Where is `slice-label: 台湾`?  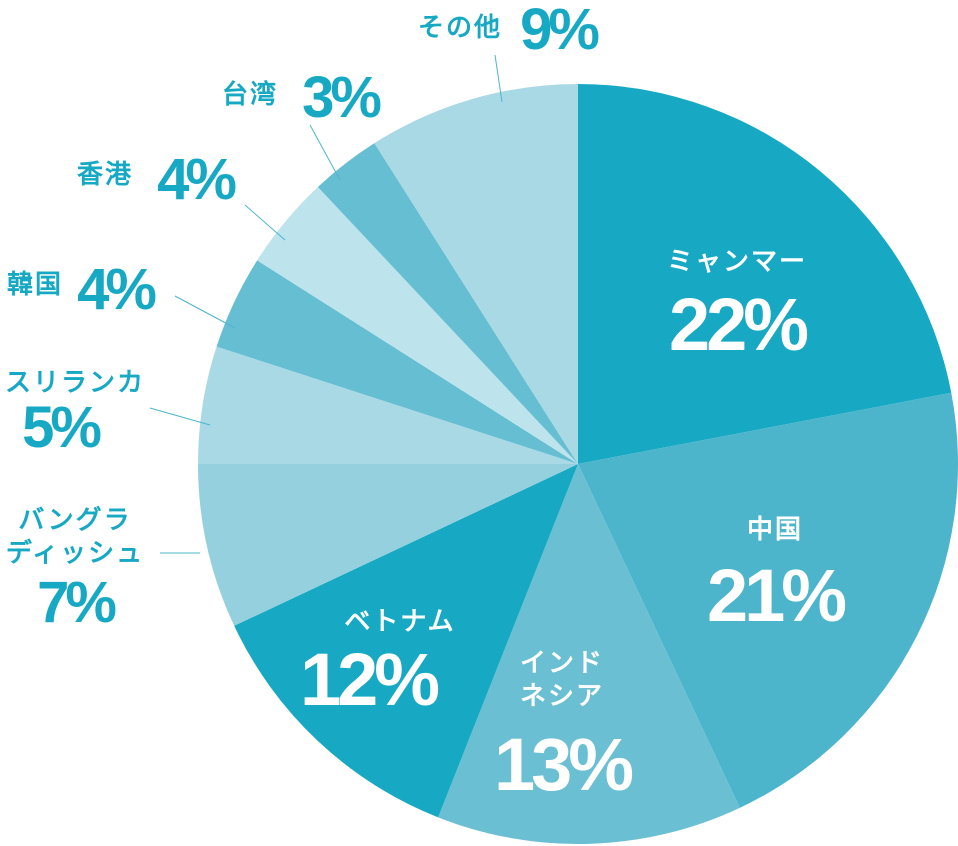
slice-label: 台湾 is located at coordinates (250, 94).